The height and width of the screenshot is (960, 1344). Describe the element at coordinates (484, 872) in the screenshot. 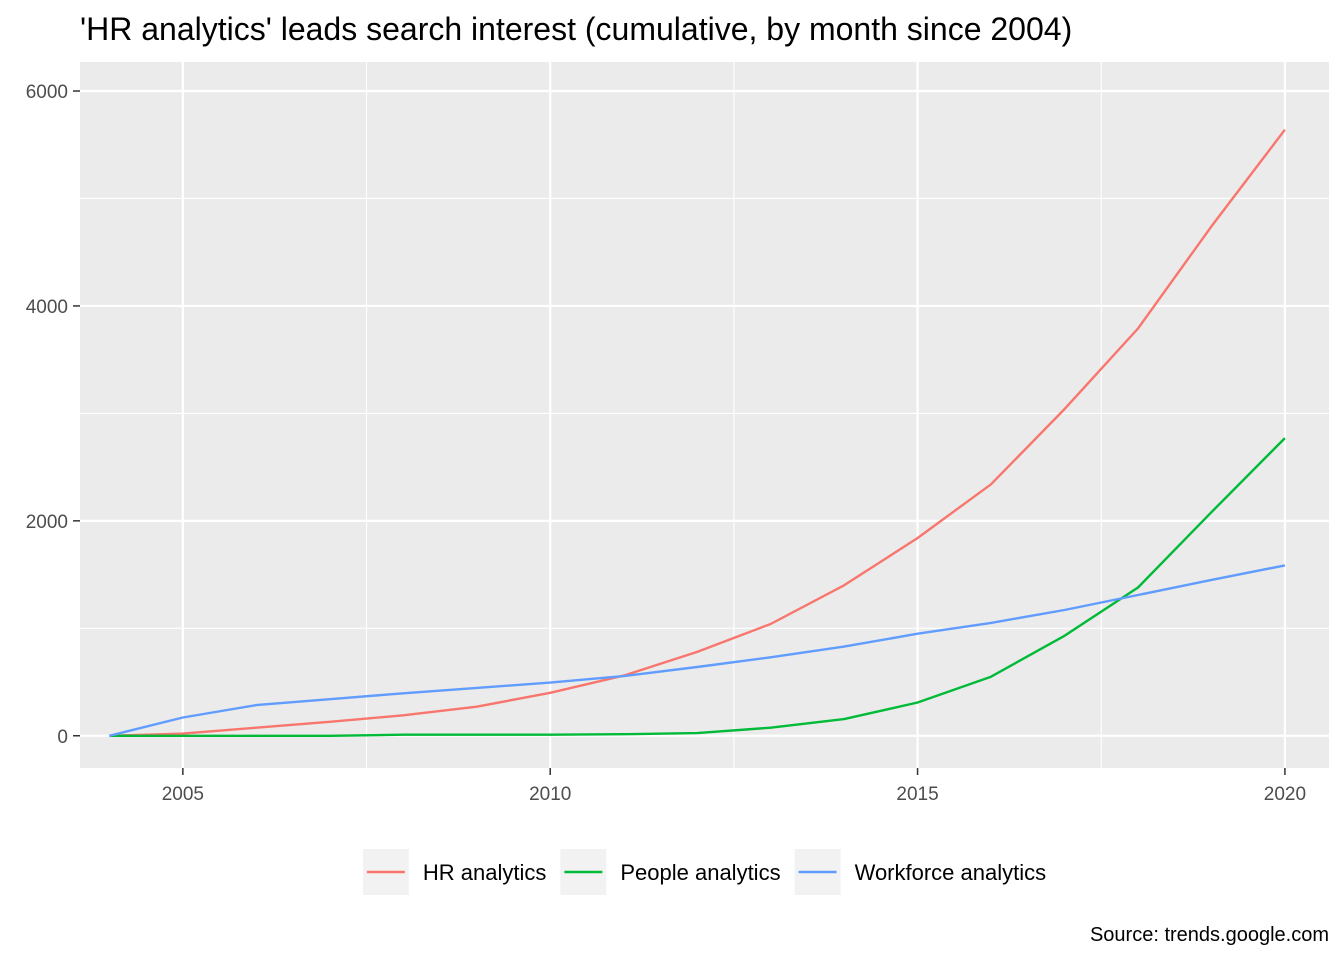

I see `legend-label: HR analytics` at that location.